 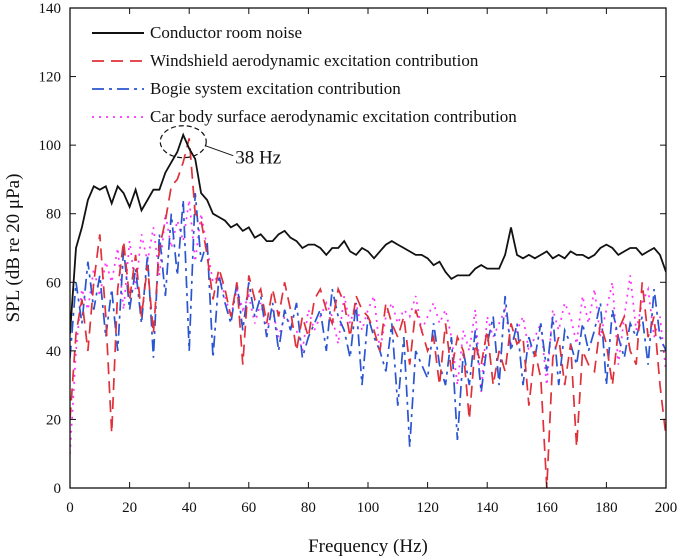 What do you see at coordinates (50, 78) in the screenshot?
I see `y-tick-label: 120` at bounding box center [50, 78].